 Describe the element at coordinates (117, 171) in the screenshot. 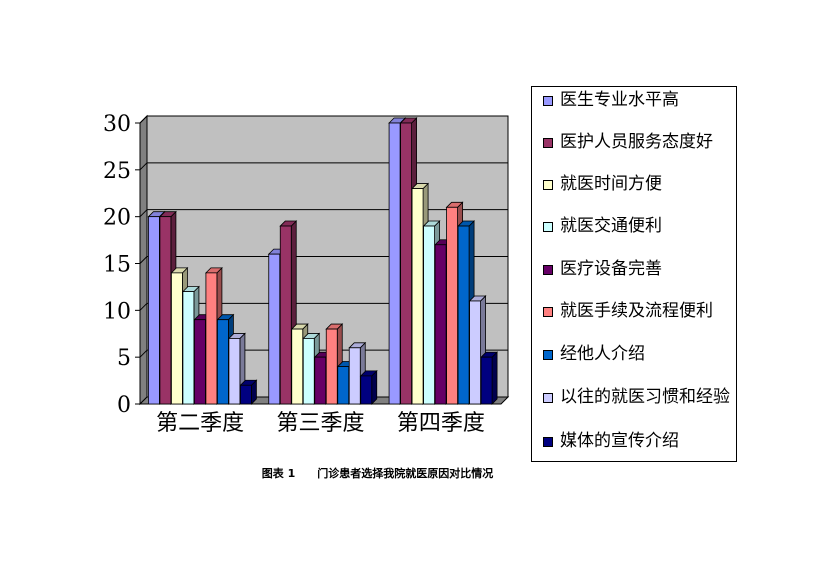

I see `y-tick-label: 25` at that location.